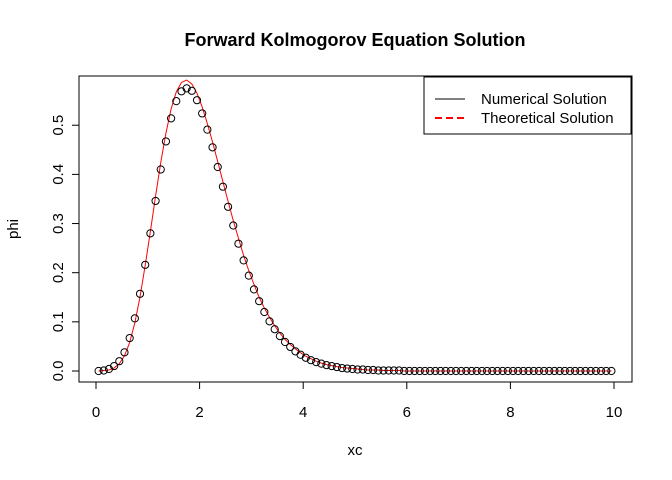  What do you see at coordinates (355, 40) in the screenshot?
I see `chart-title: Forward Kolmogorov Equation Solution` at bounding box center [355, 40].